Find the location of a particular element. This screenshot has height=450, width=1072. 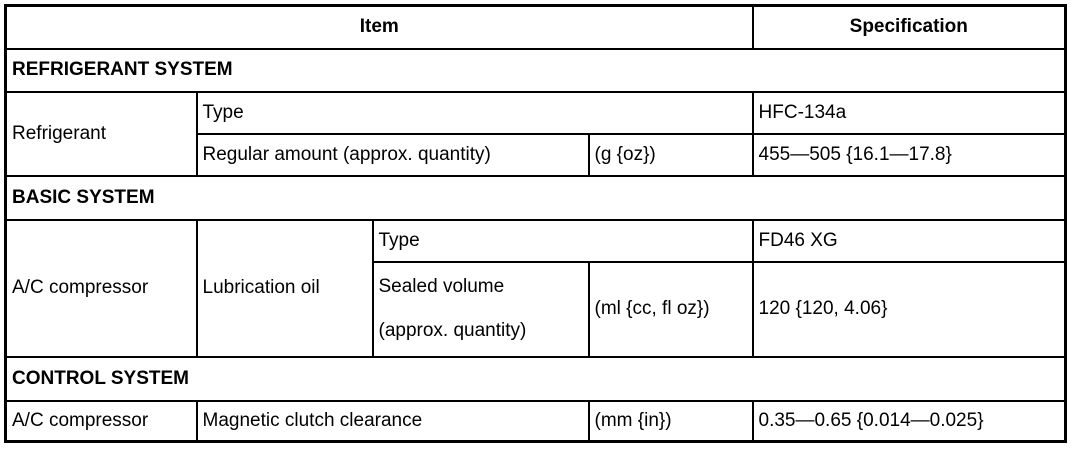

spec-cell: 455—505 {16.1—17.8} is located at coordinates (909, 154).